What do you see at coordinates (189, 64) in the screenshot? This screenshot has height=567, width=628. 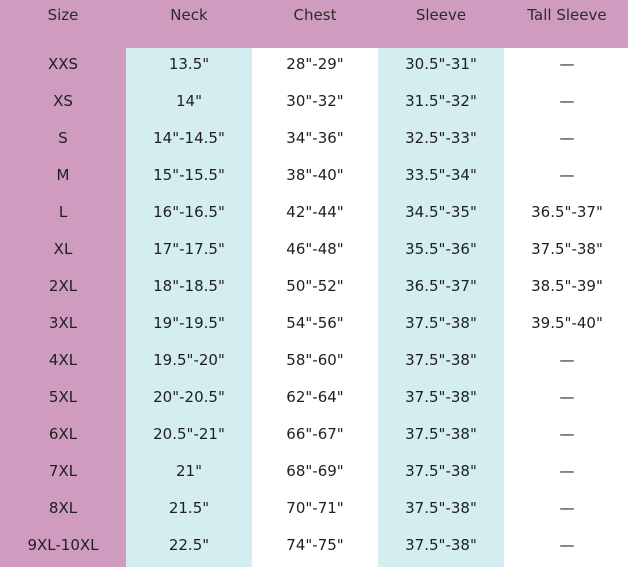 I see `table-cell: 13.5"` at bounding box center [189, 64].